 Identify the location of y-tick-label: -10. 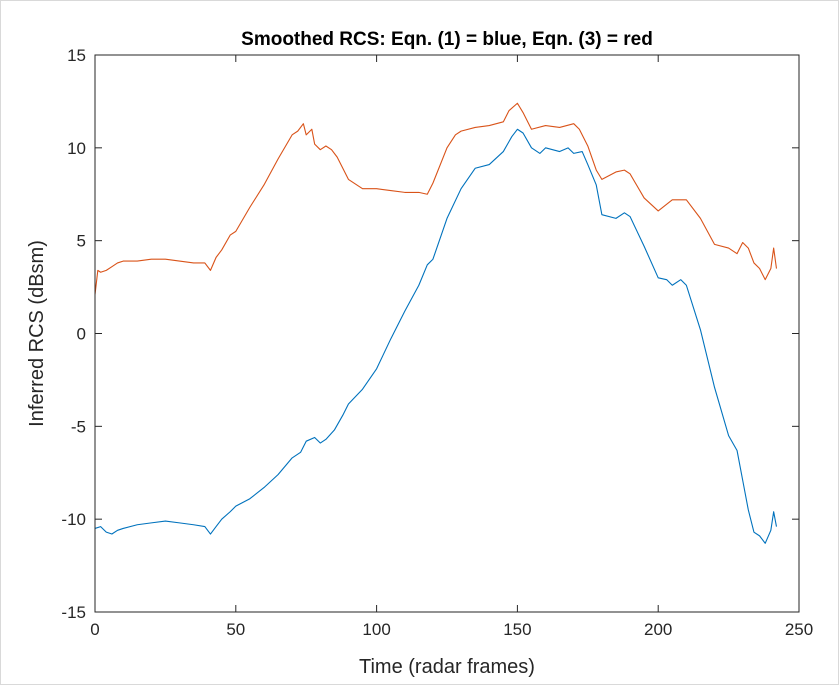
(73, 519).